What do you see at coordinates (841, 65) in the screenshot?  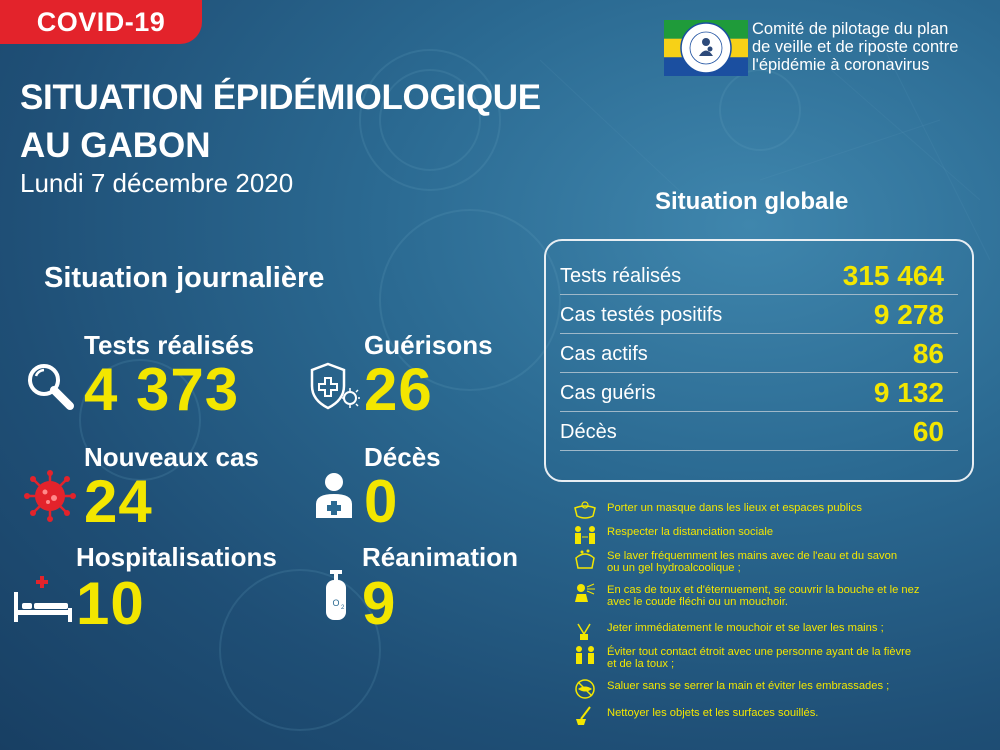 I see `committee-line: l'épidémie à coronavirus` at bounding box center [841, 65].